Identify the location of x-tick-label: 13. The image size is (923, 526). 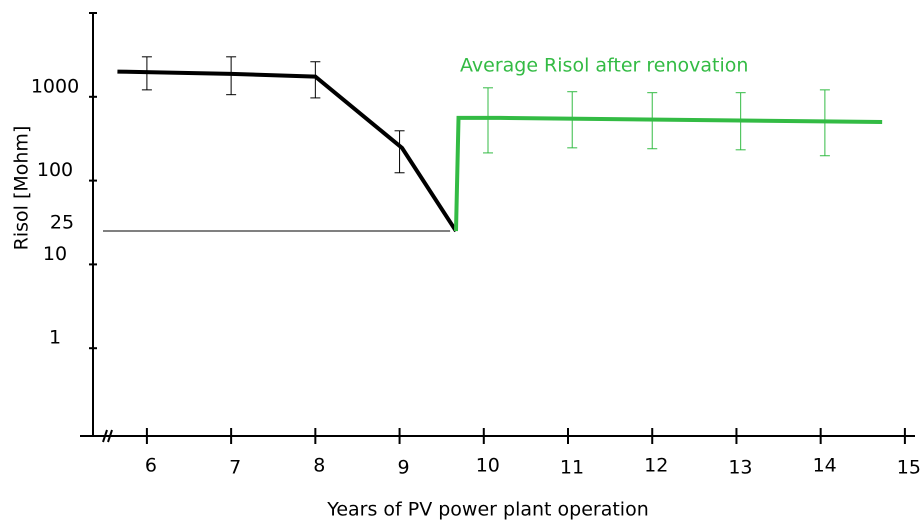
(740, 468).